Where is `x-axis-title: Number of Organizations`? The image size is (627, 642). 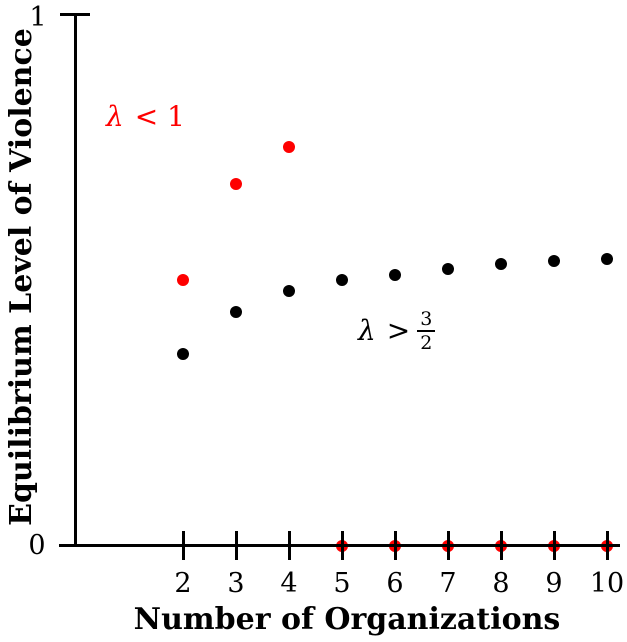 x-axis-title: Number of Organizations is located at coordinates (347, 619).